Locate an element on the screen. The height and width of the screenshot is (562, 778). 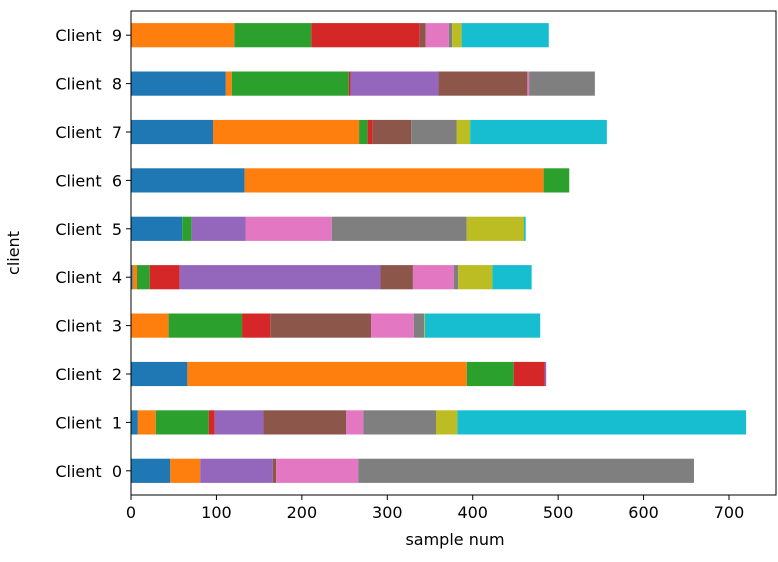
y-tick-label: Client 8 is located at coordinates (88, 84).